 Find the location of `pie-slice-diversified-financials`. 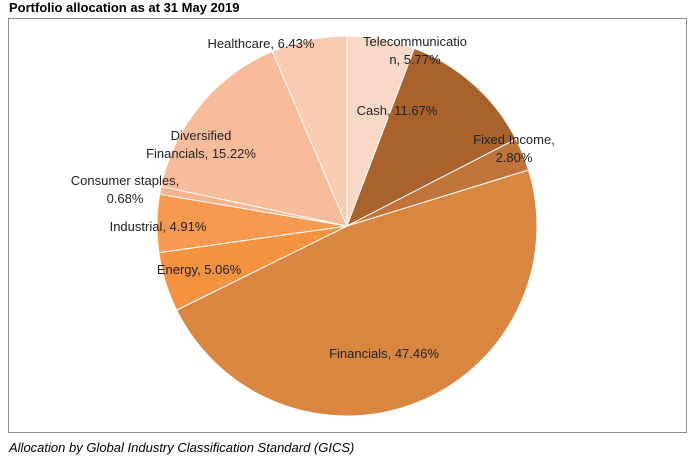

pie-slice-diversified-financials is located at coordinates (254, 138).